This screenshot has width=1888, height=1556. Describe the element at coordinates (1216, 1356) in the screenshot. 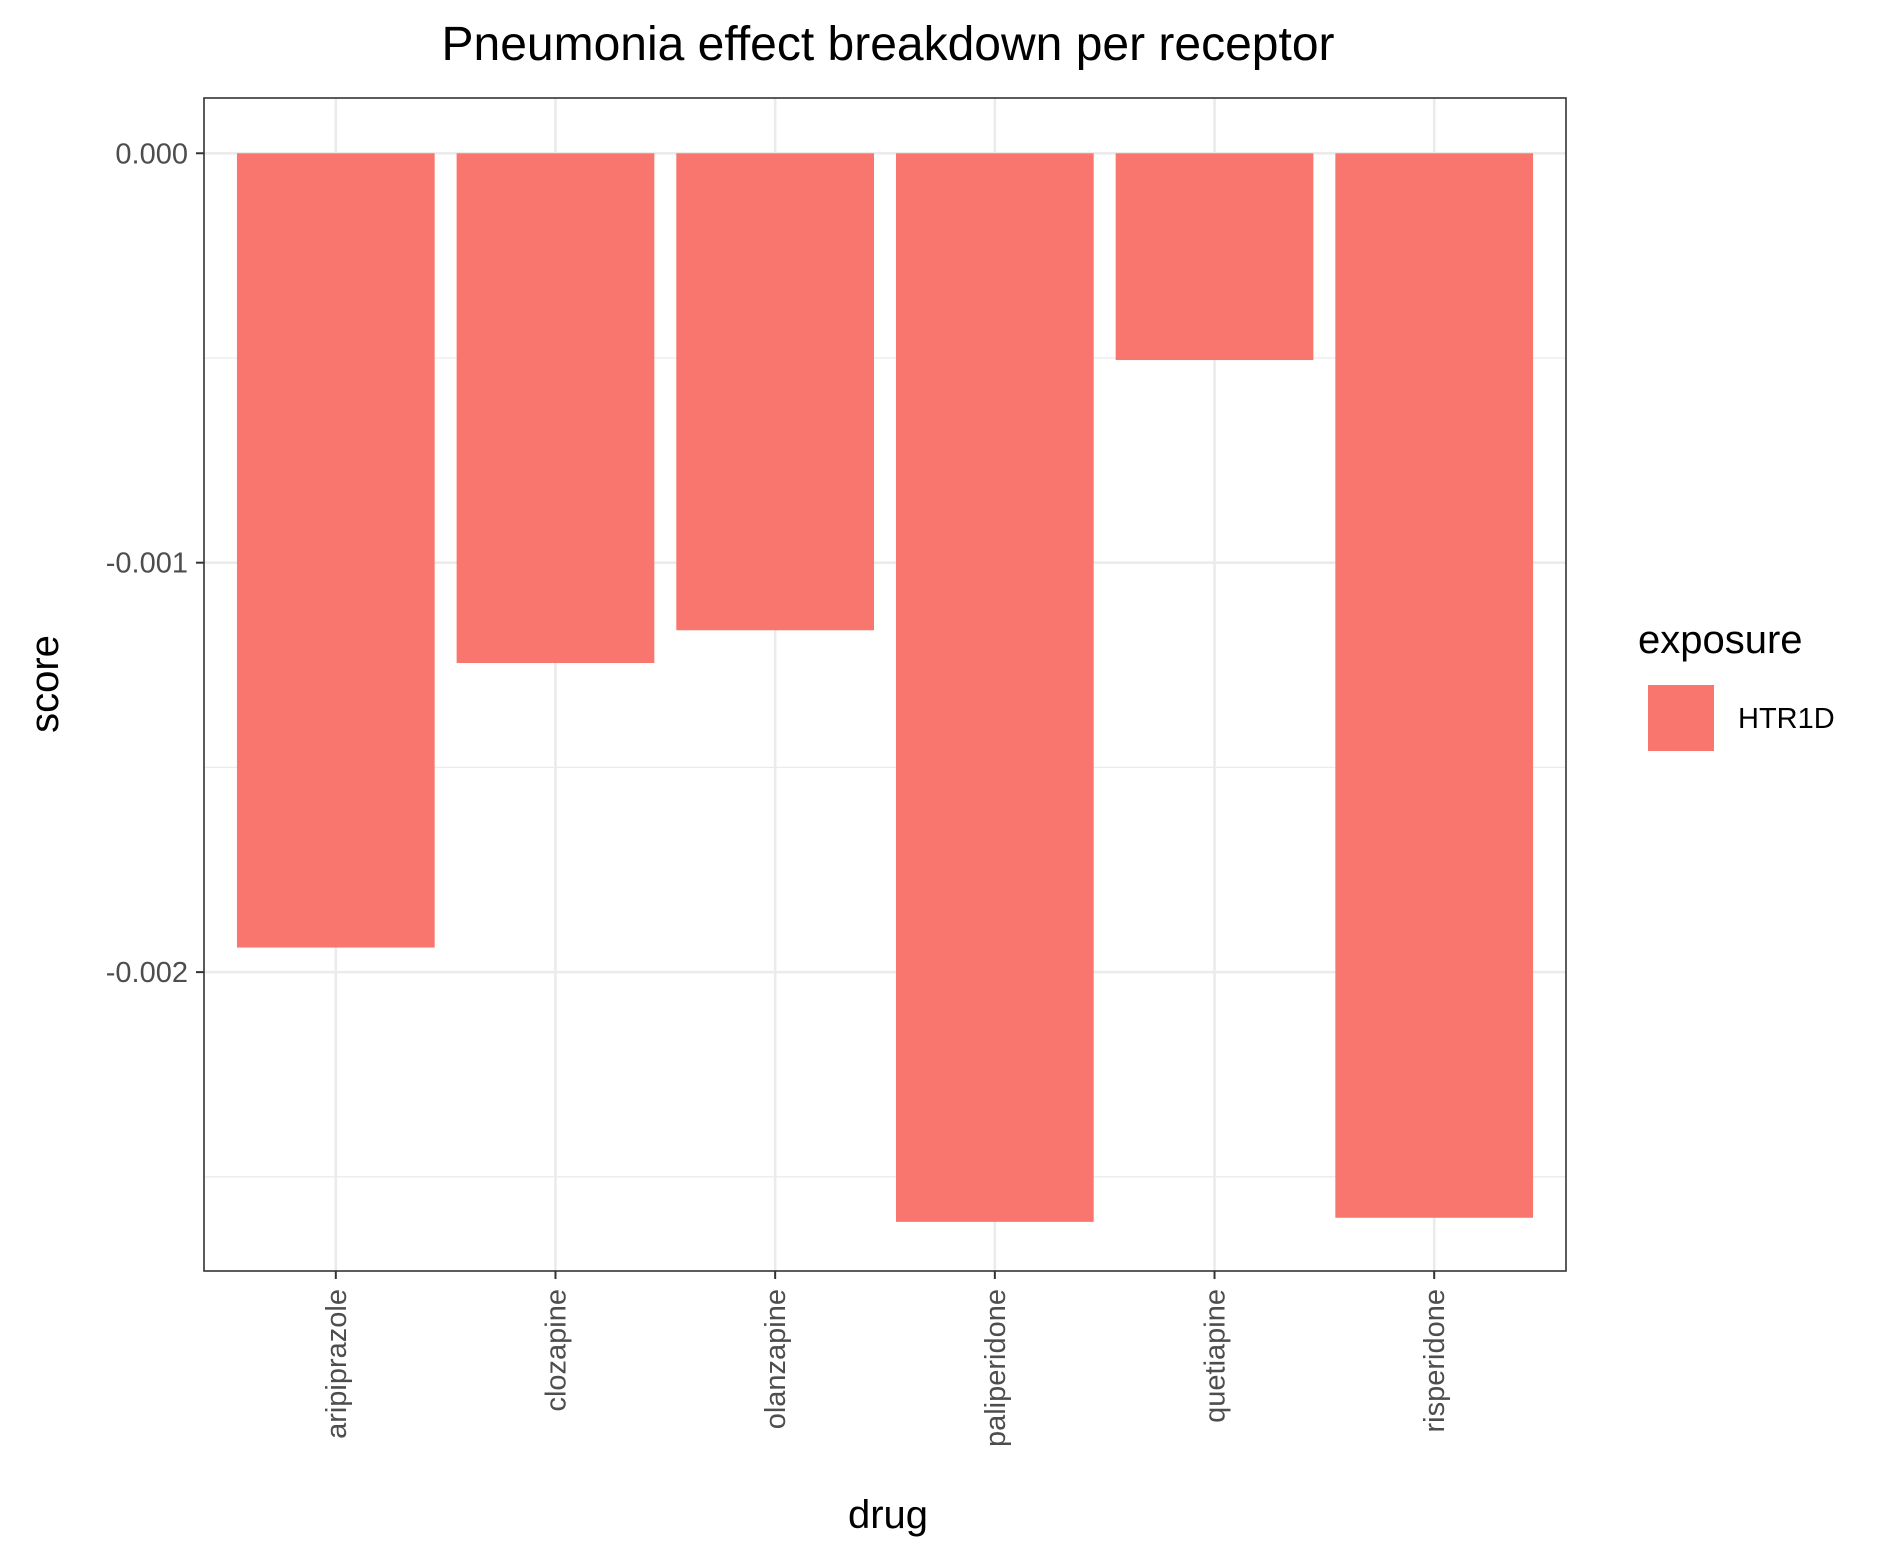

I see `x-tick-label: quetiapine` at that location.